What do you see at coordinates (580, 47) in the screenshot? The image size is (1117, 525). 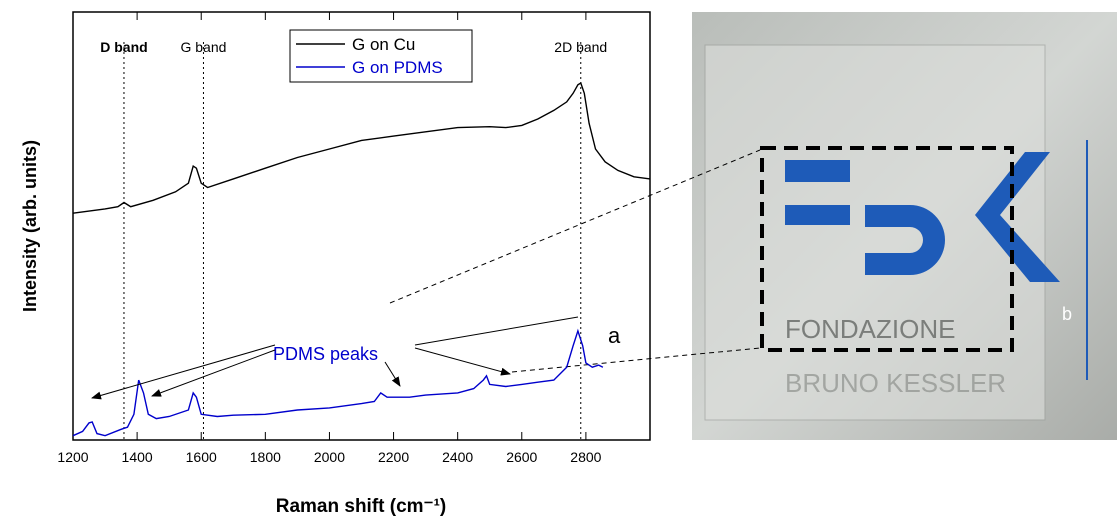 I see `band-label: 2D band` at bounding box center [580, 47].